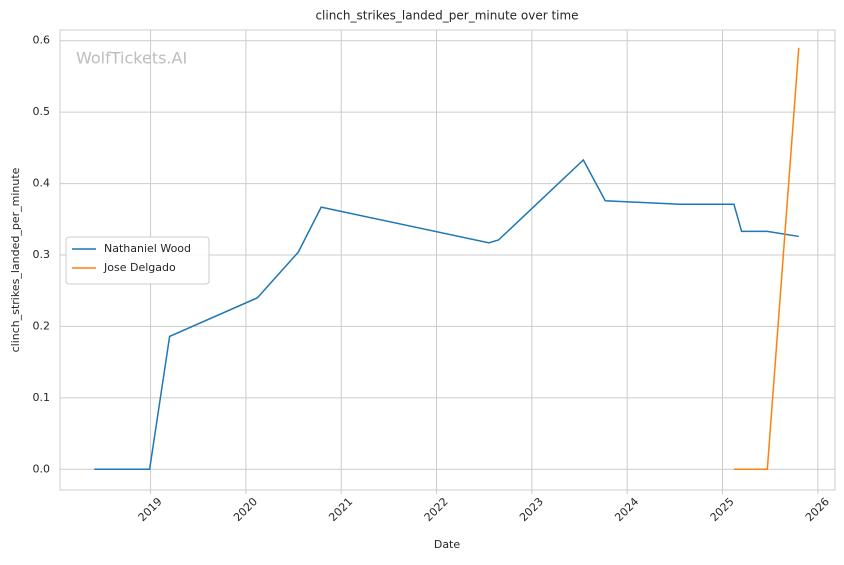 This screenshot has height=565, width=844. I want to click on y-tick-label: 0.6, so click(42, 40).